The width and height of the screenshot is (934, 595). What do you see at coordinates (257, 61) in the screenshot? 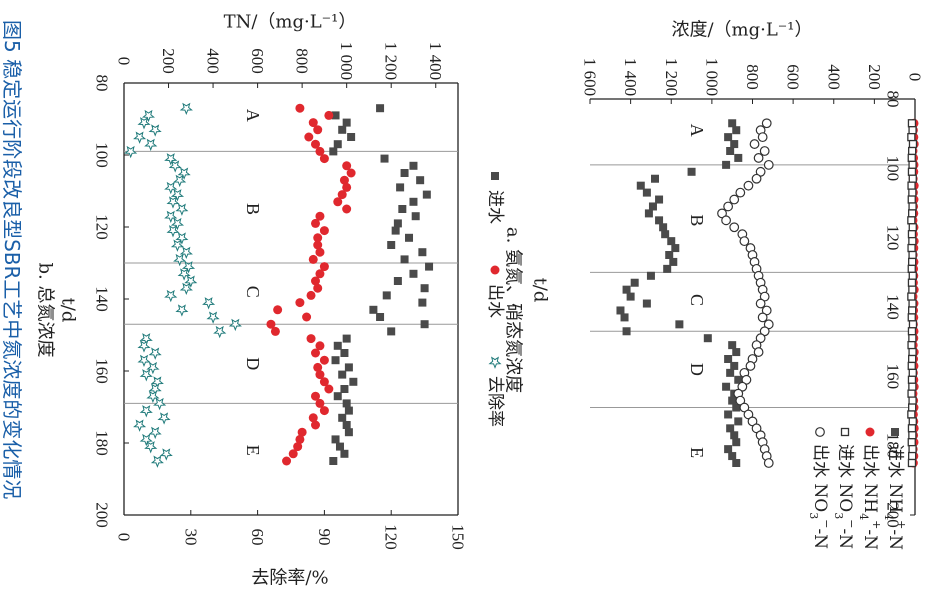
I see `tn-tick-label: 600` at bounding box center [257, 61].